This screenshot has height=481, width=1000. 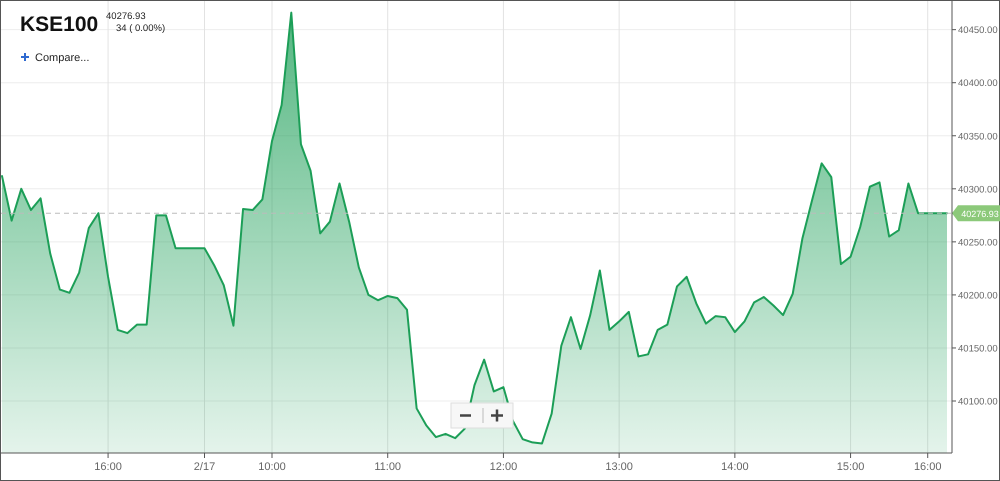 What do you see at coordinates (978, 84) in the screenshot?
I see `y-tick-label: 40400.00` at bounding box center [978, 84].